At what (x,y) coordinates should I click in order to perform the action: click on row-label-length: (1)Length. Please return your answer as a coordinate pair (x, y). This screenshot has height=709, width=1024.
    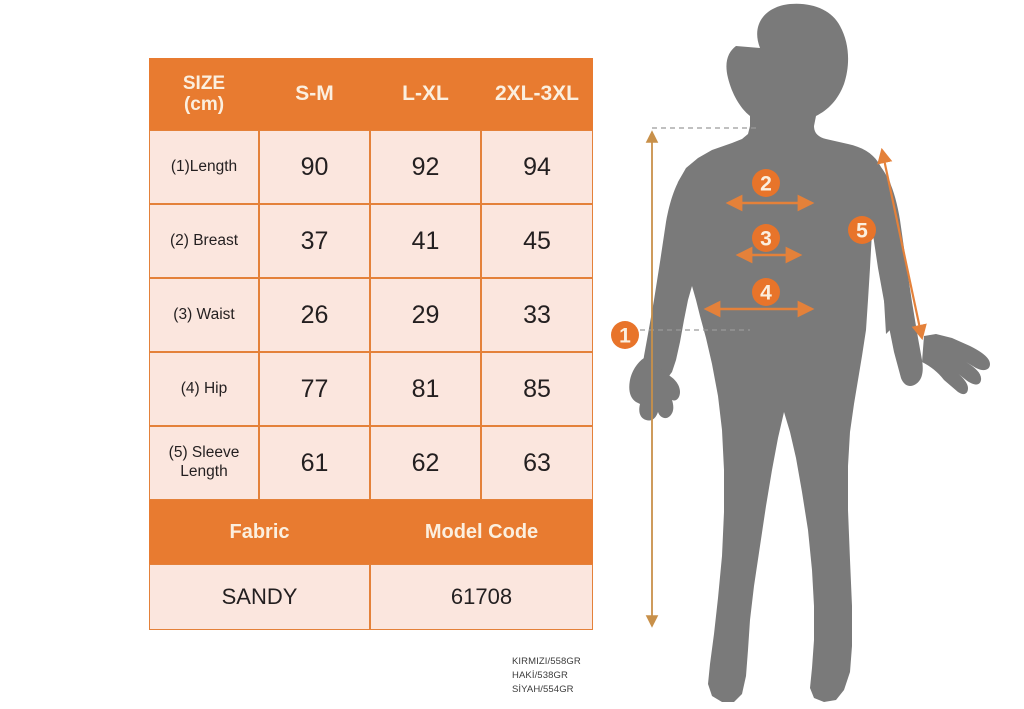
    Looking at the image, I should click on (204, 167).